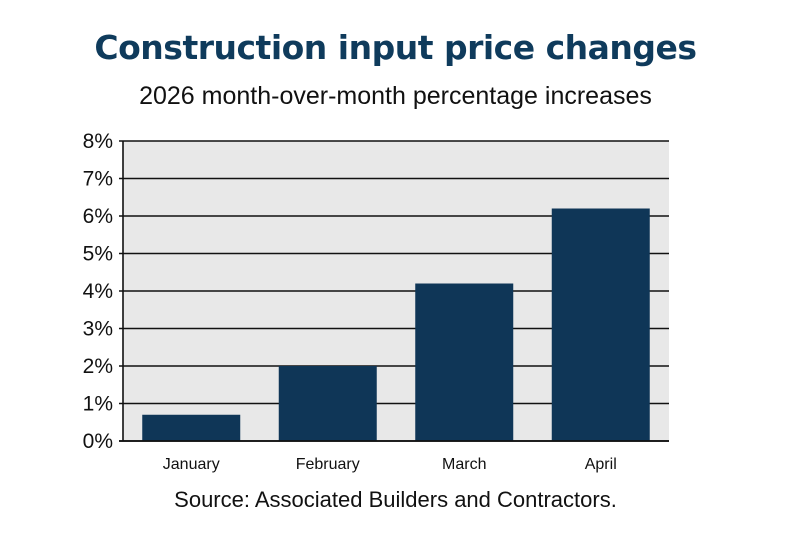 Image resolution: width=791 pixels, height=540 pixels. What do you see at coordinates (98, 329) in the screenshot?
I see `y-tick-label: 3%` at bounding box center [98, 329].